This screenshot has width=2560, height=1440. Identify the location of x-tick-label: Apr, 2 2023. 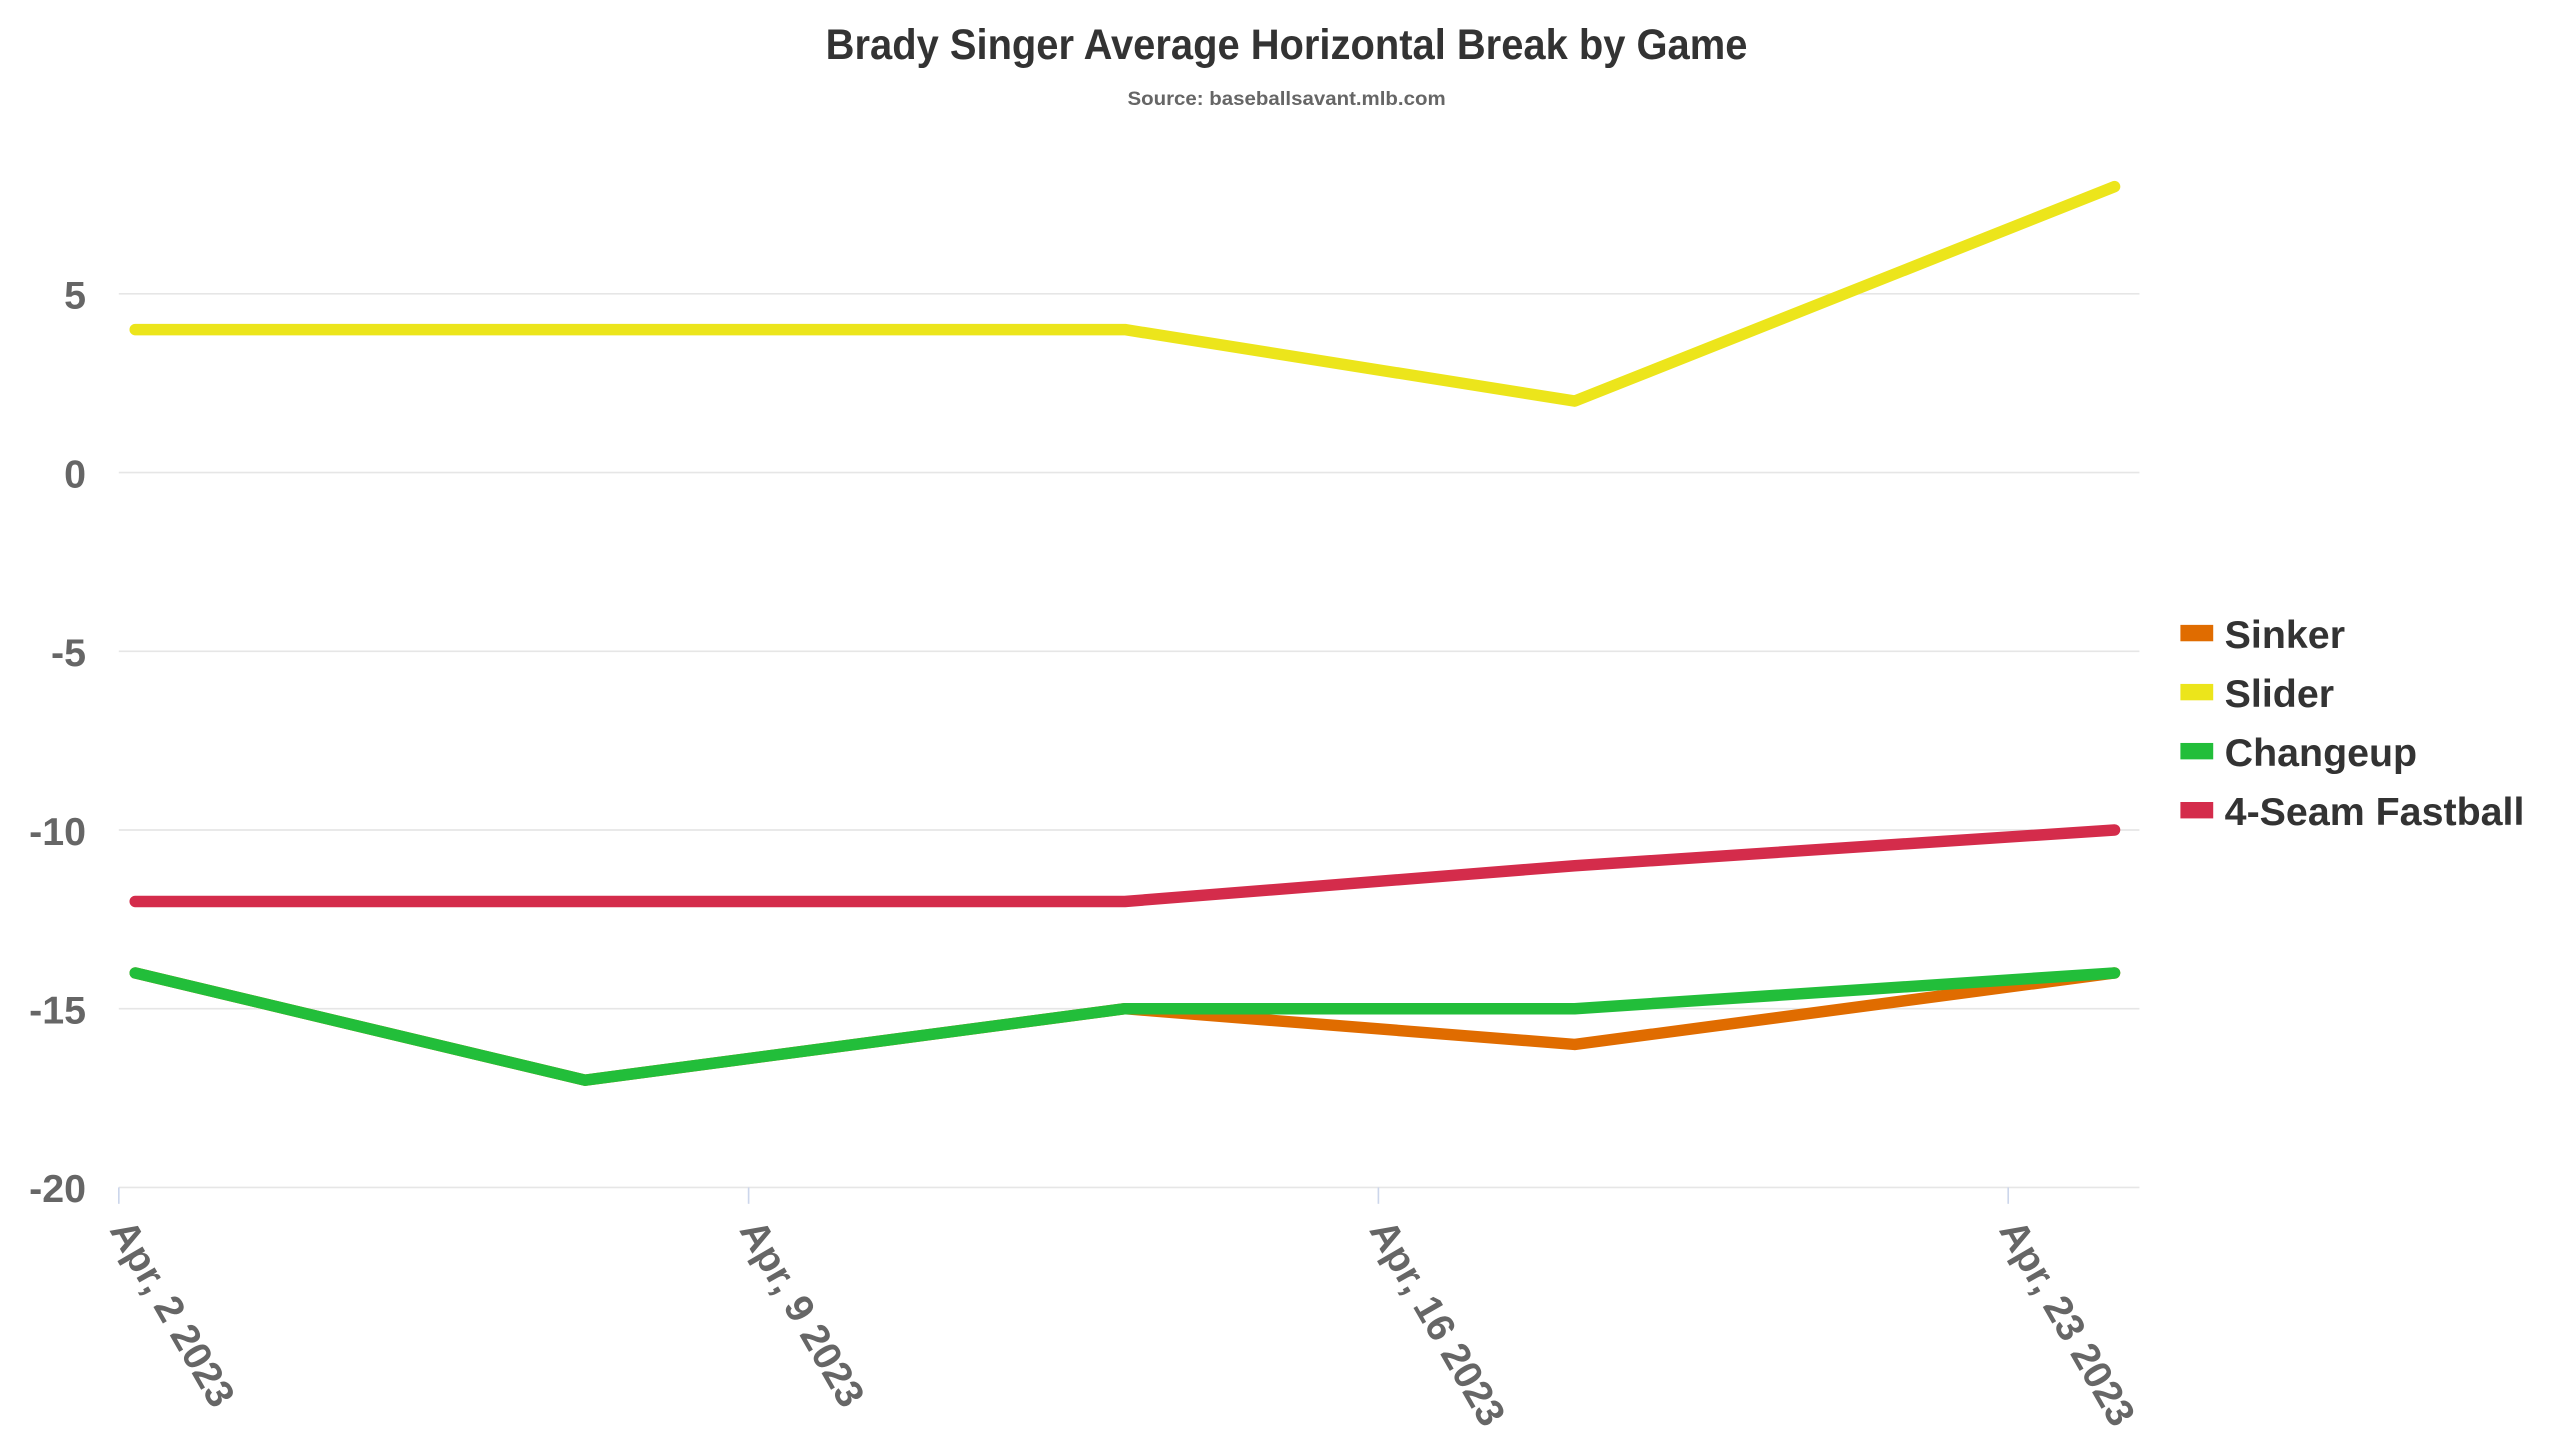
(172, 1314).